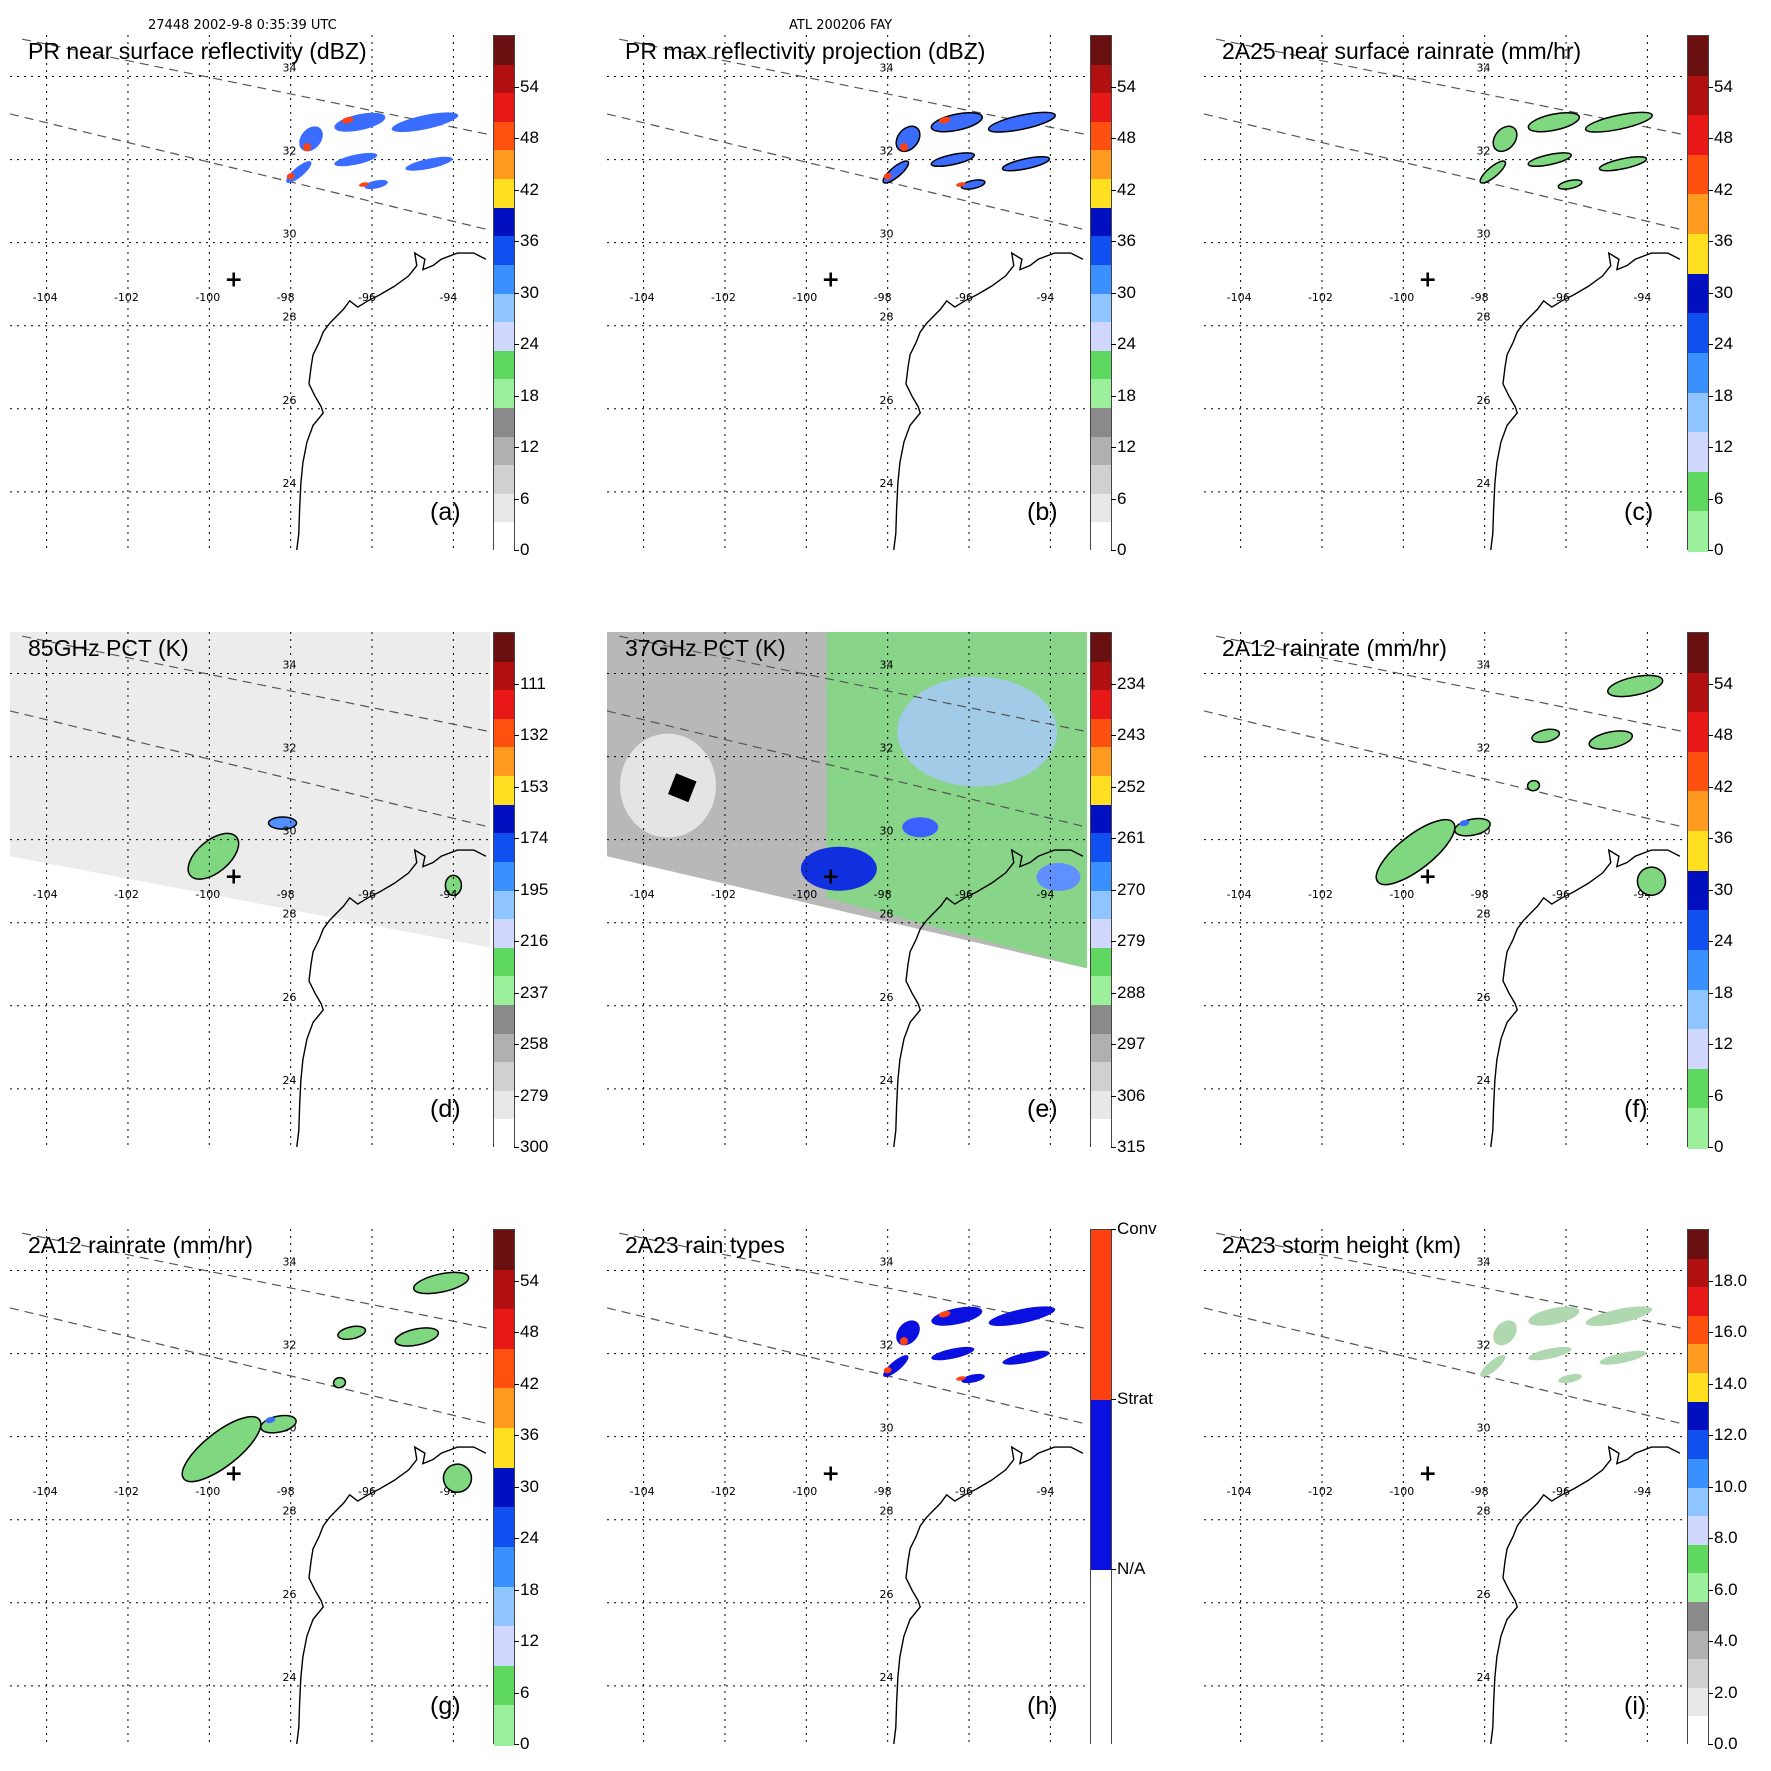 This screenshot has width=1771, height=1771. What do you see at coordinates (1719, 549) in the screenshot?
I see `colorbar-tick-label: 0` at bounding box center [1719, 549].